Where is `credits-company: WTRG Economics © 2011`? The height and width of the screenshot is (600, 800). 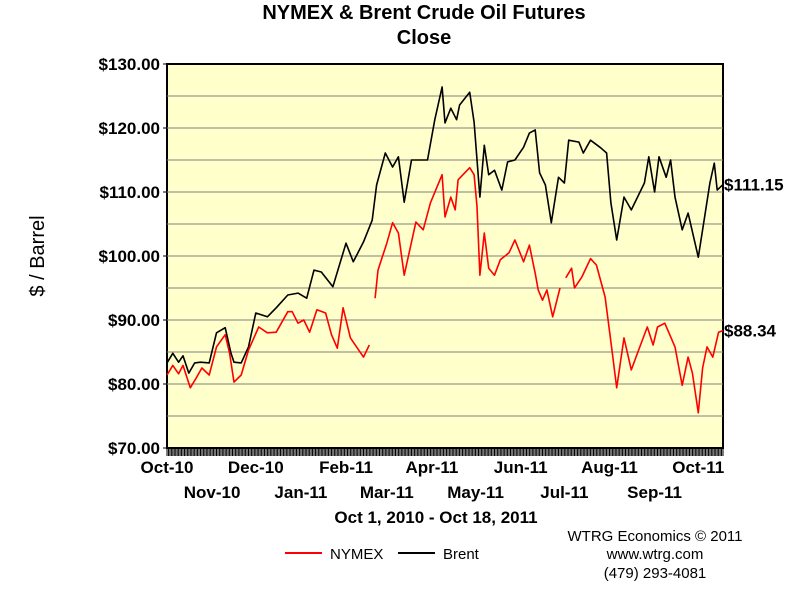
credits-company: WTRG Economics © 2011 is located at coordinates (655, 536).